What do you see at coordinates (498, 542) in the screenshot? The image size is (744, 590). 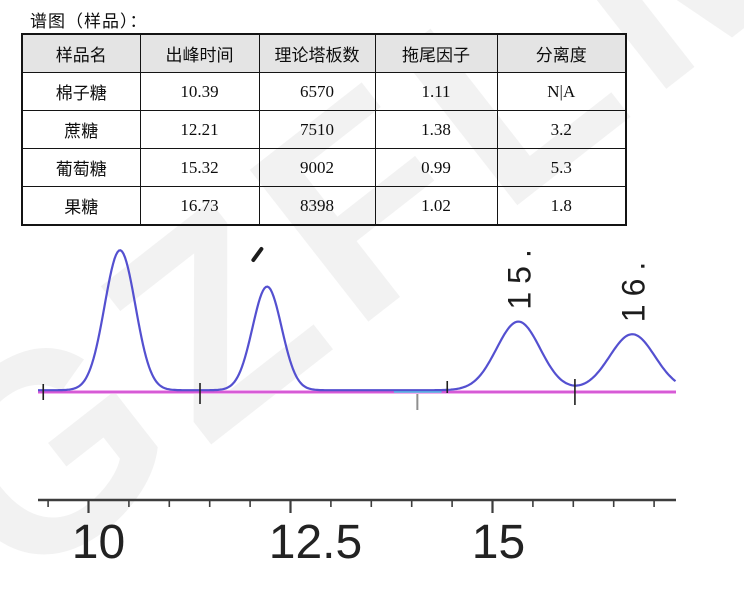 I see `x-axis-tick-label: 15` at bounding box center [498, 542].